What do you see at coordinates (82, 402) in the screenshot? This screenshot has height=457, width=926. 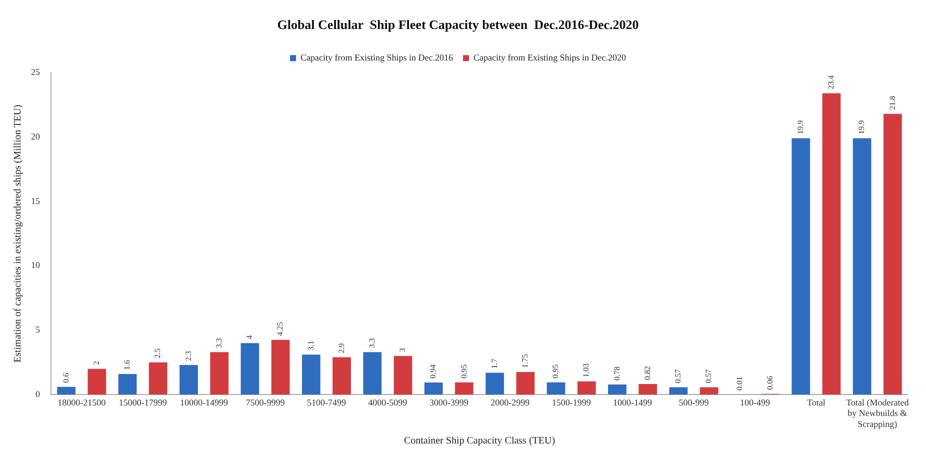 I see `x-tick-label: 18000-21500` at bounding box center [82, 402].